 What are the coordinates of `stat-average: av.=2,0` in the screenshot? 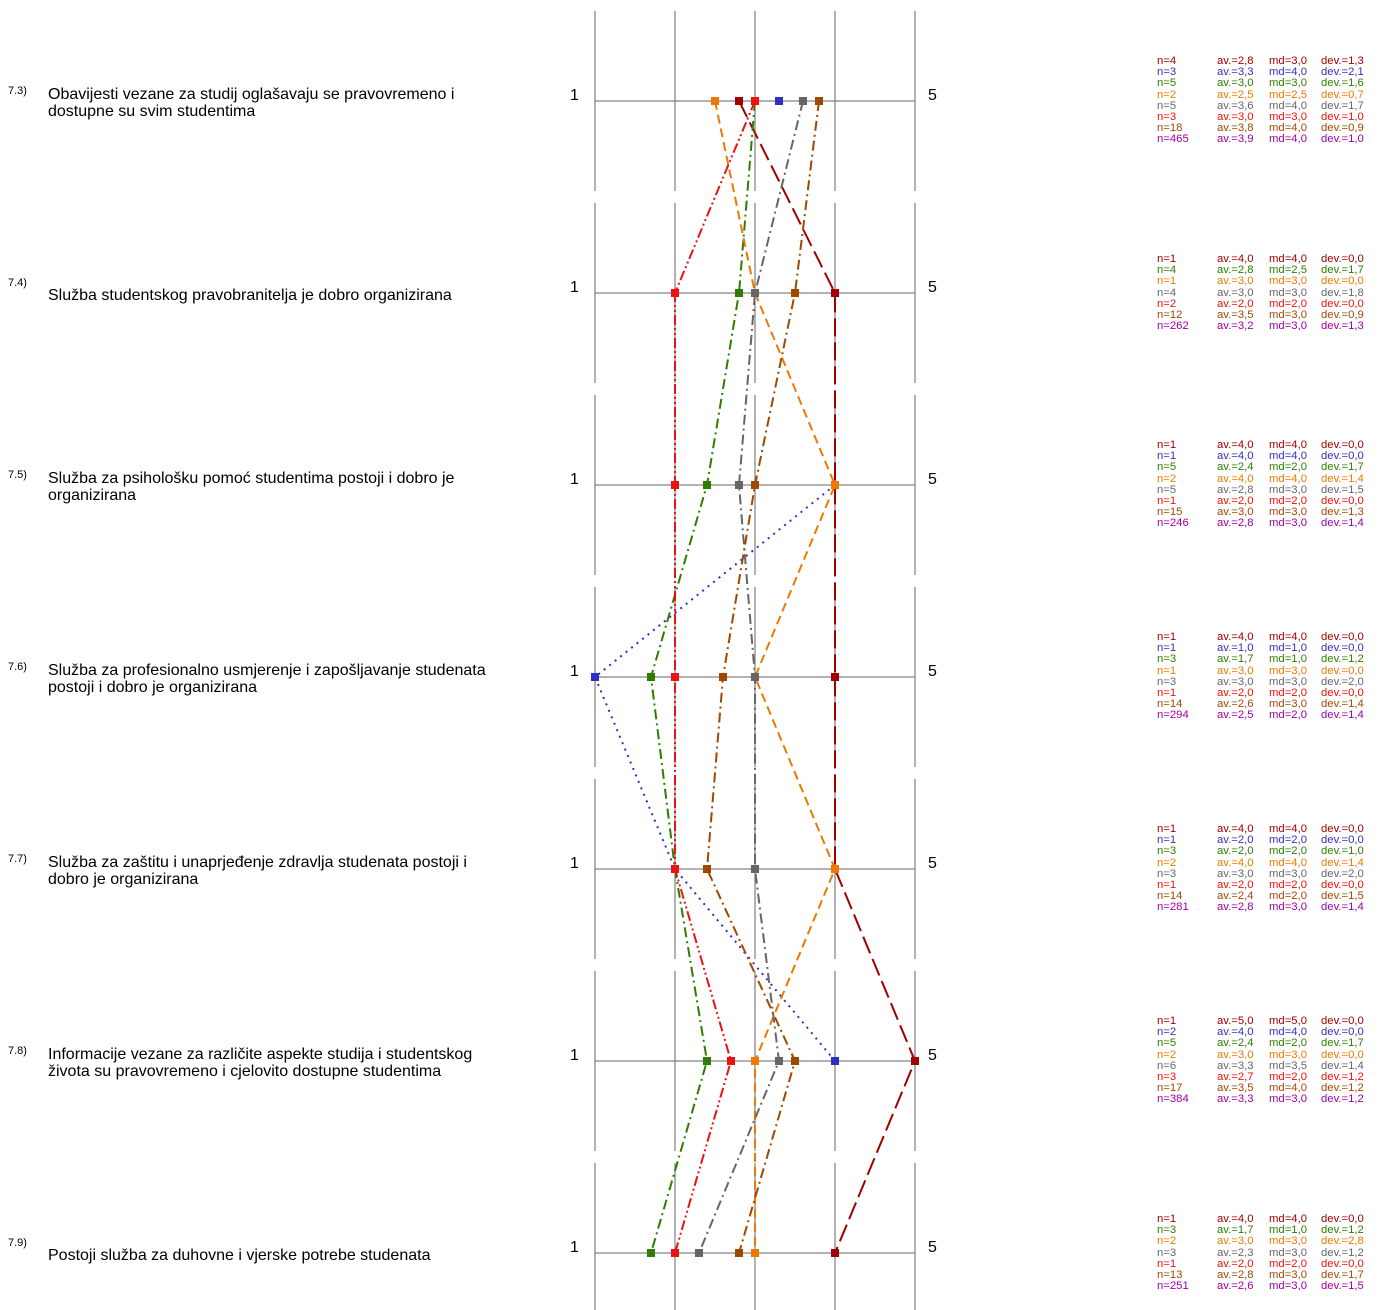 It's located at (1235, 693).